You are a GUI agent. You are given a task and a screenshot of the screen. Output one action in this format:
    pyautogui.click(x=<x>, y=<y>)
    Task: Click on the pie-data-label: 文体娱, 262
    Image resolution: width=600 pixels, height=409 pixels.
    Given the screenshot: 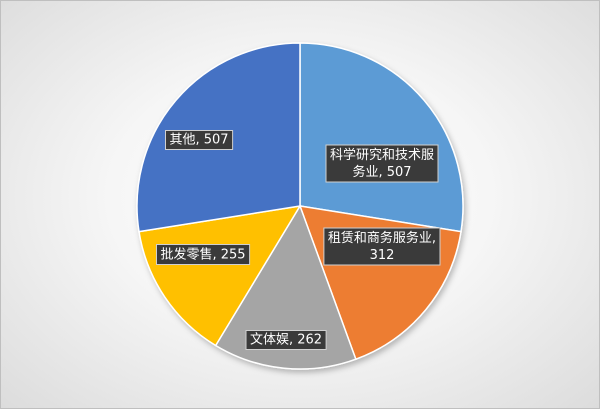 What is the action you would take?
    pyautogui.click(x=286, y=340)
    